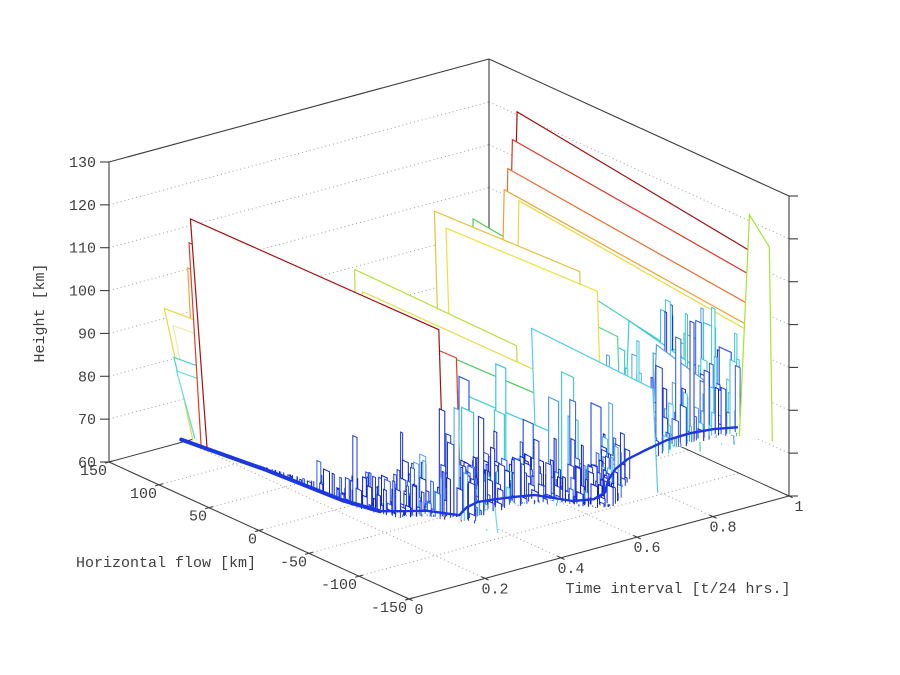 This screenshot has height=675, width=900. Describe the element at coordinates (82, 292) in the screenshot. I see `z-tick-label: 100` at that location.